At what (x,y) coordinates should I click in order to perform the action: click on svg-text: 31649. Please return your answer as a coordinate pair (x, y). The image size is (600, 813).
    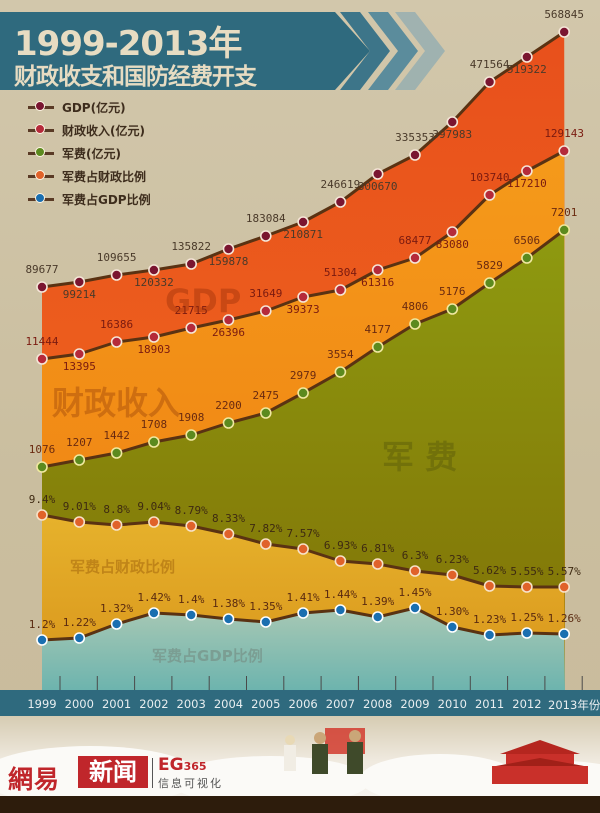
    Looking at the image, I should click on (265, 293).